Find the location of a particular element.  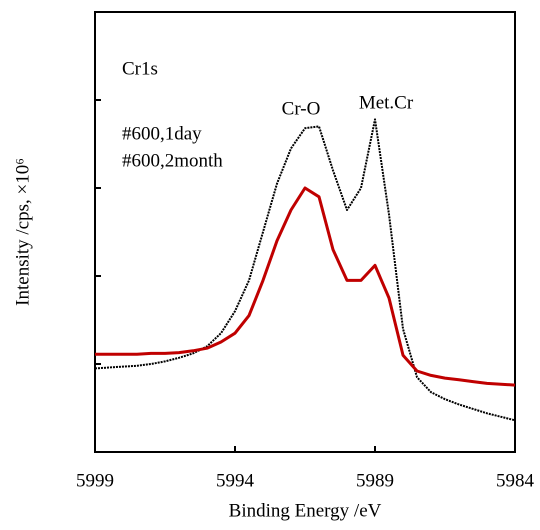

legend-label: #600,2month is located at coordinates (172, 160).